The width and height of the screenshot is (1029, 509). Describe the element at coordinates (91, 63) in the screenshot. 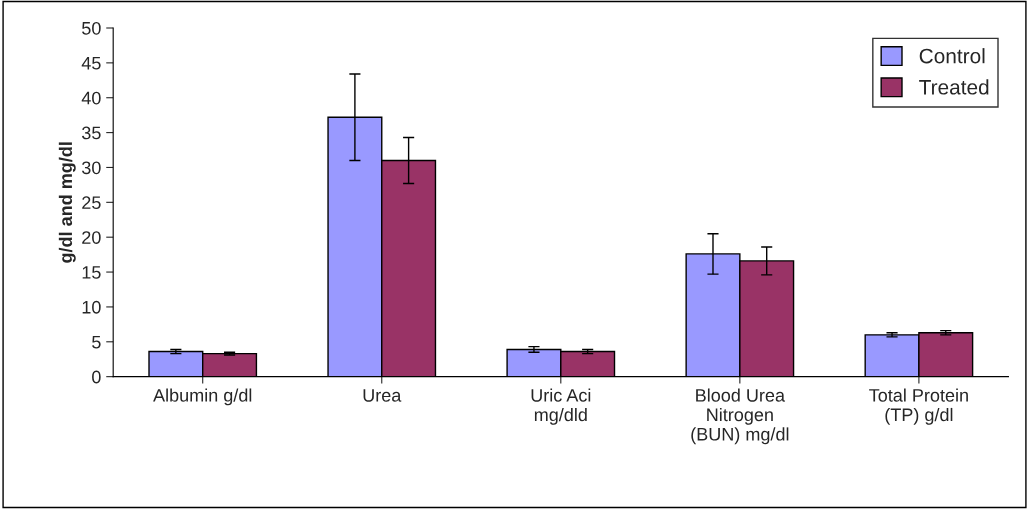

I see `y-tick-label: 45` at that location.